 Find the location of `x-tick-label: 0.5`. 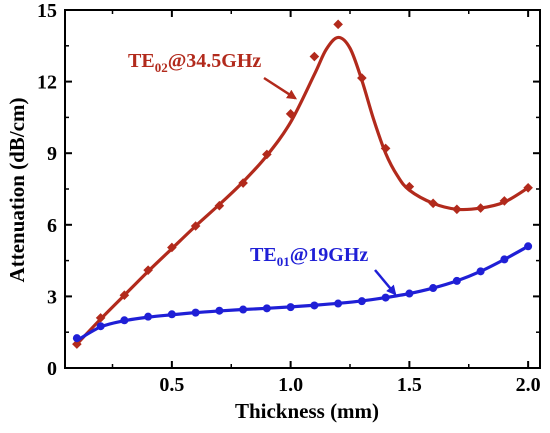

x-tick-label: 0.5 is located at coordinates (171, 385).